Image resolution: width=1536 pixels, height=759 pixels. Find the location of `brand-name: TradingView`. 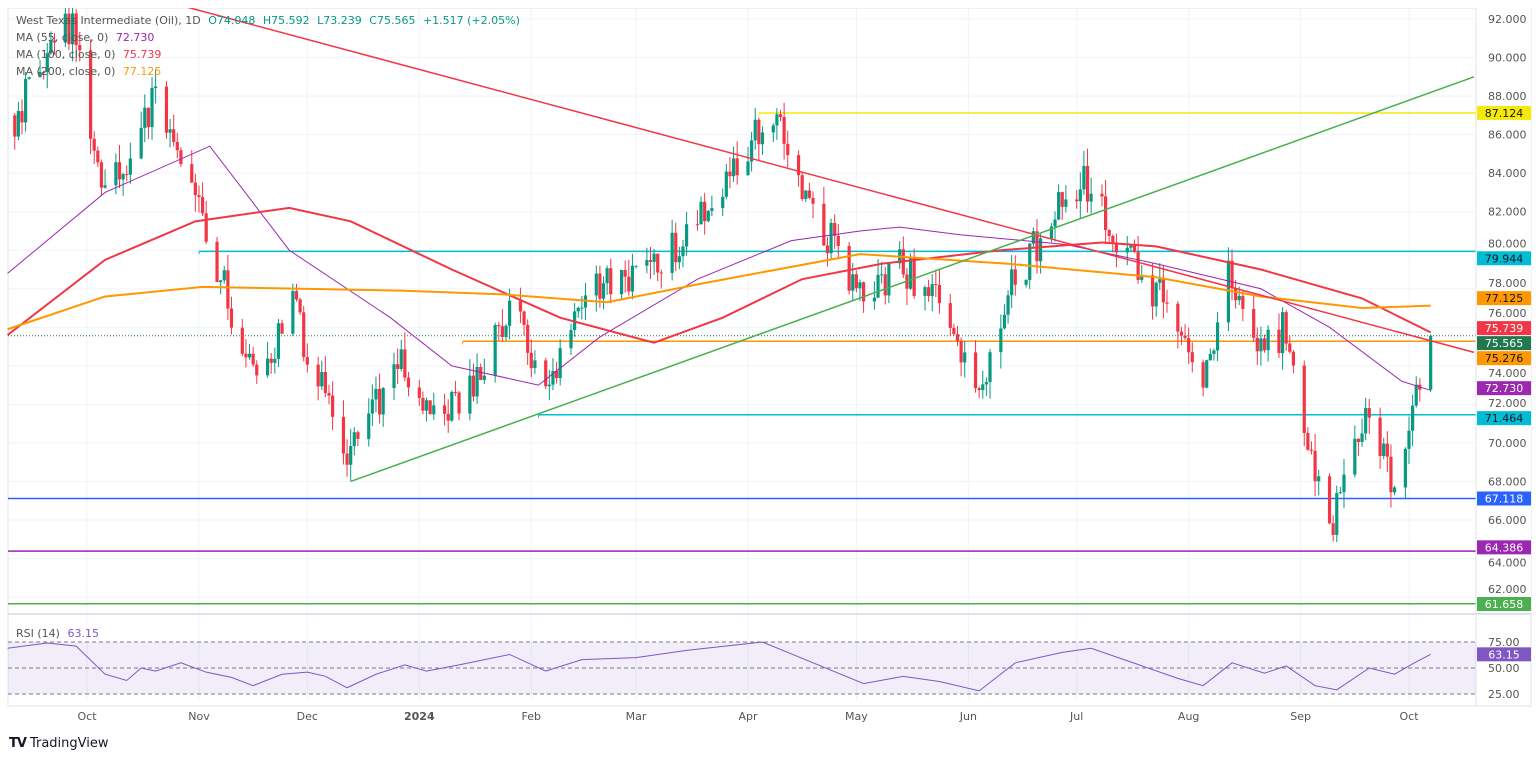

brand-name: TradingView is located at coordinates (69, 743).